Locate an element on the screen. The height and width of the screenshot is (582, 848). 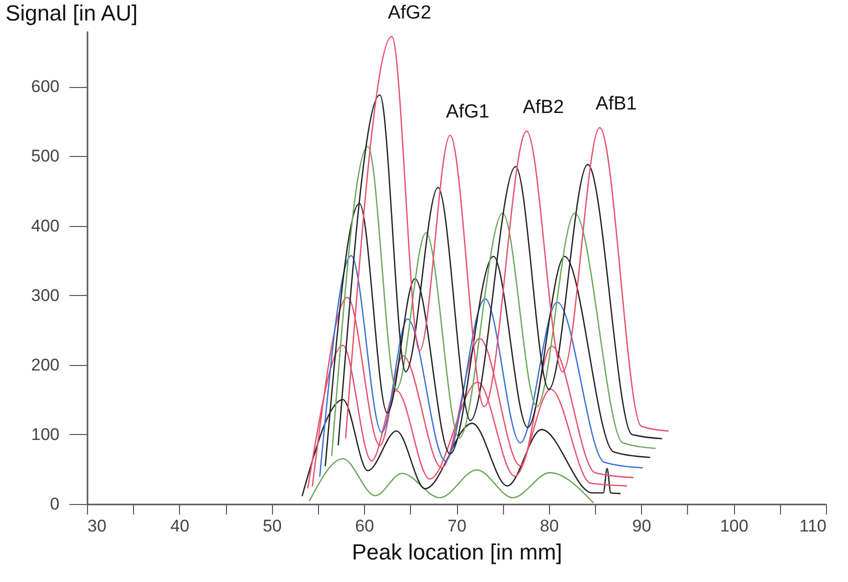
y-tick-label: 300 is located at coordinates (45, 295).